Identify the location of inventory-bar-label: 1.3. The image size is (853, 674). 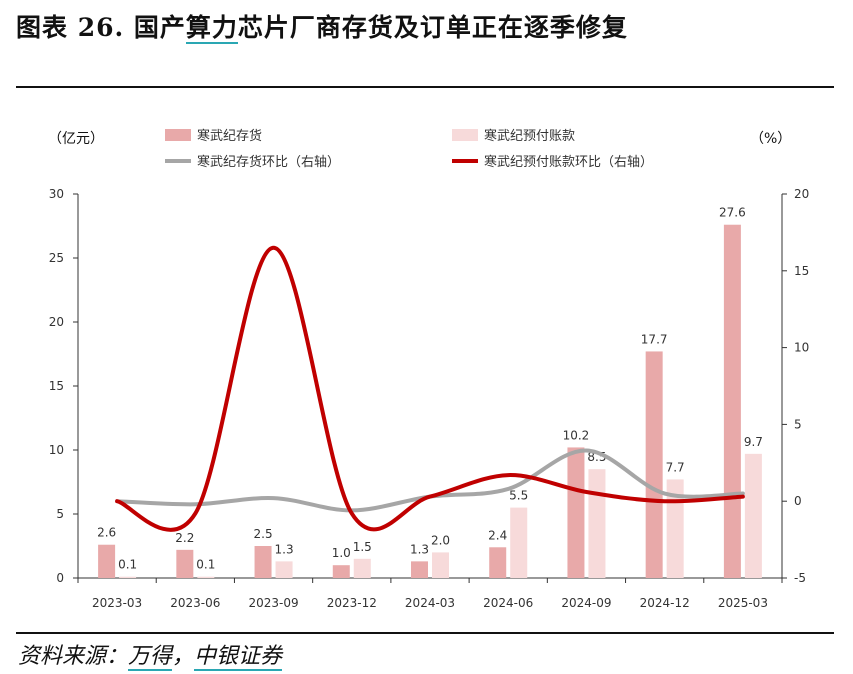
(419, 549).